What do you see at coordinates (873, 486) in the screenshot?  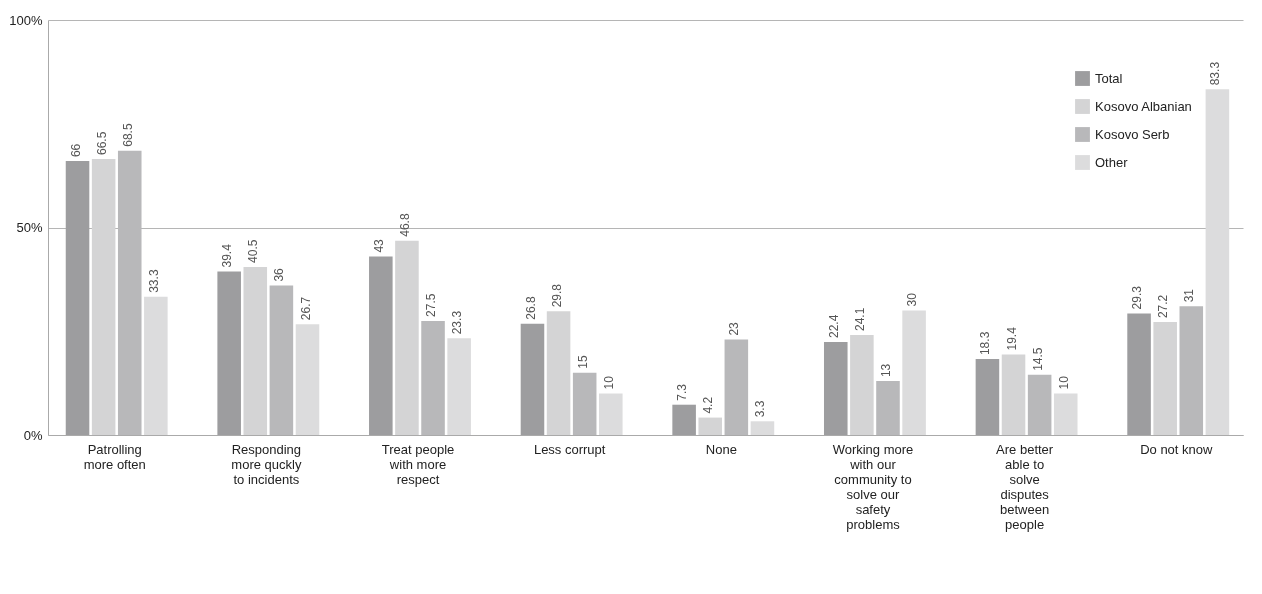 I see `x-tick-label: Working more with our community to solve our safety problems` at bounding box center [873, 486].